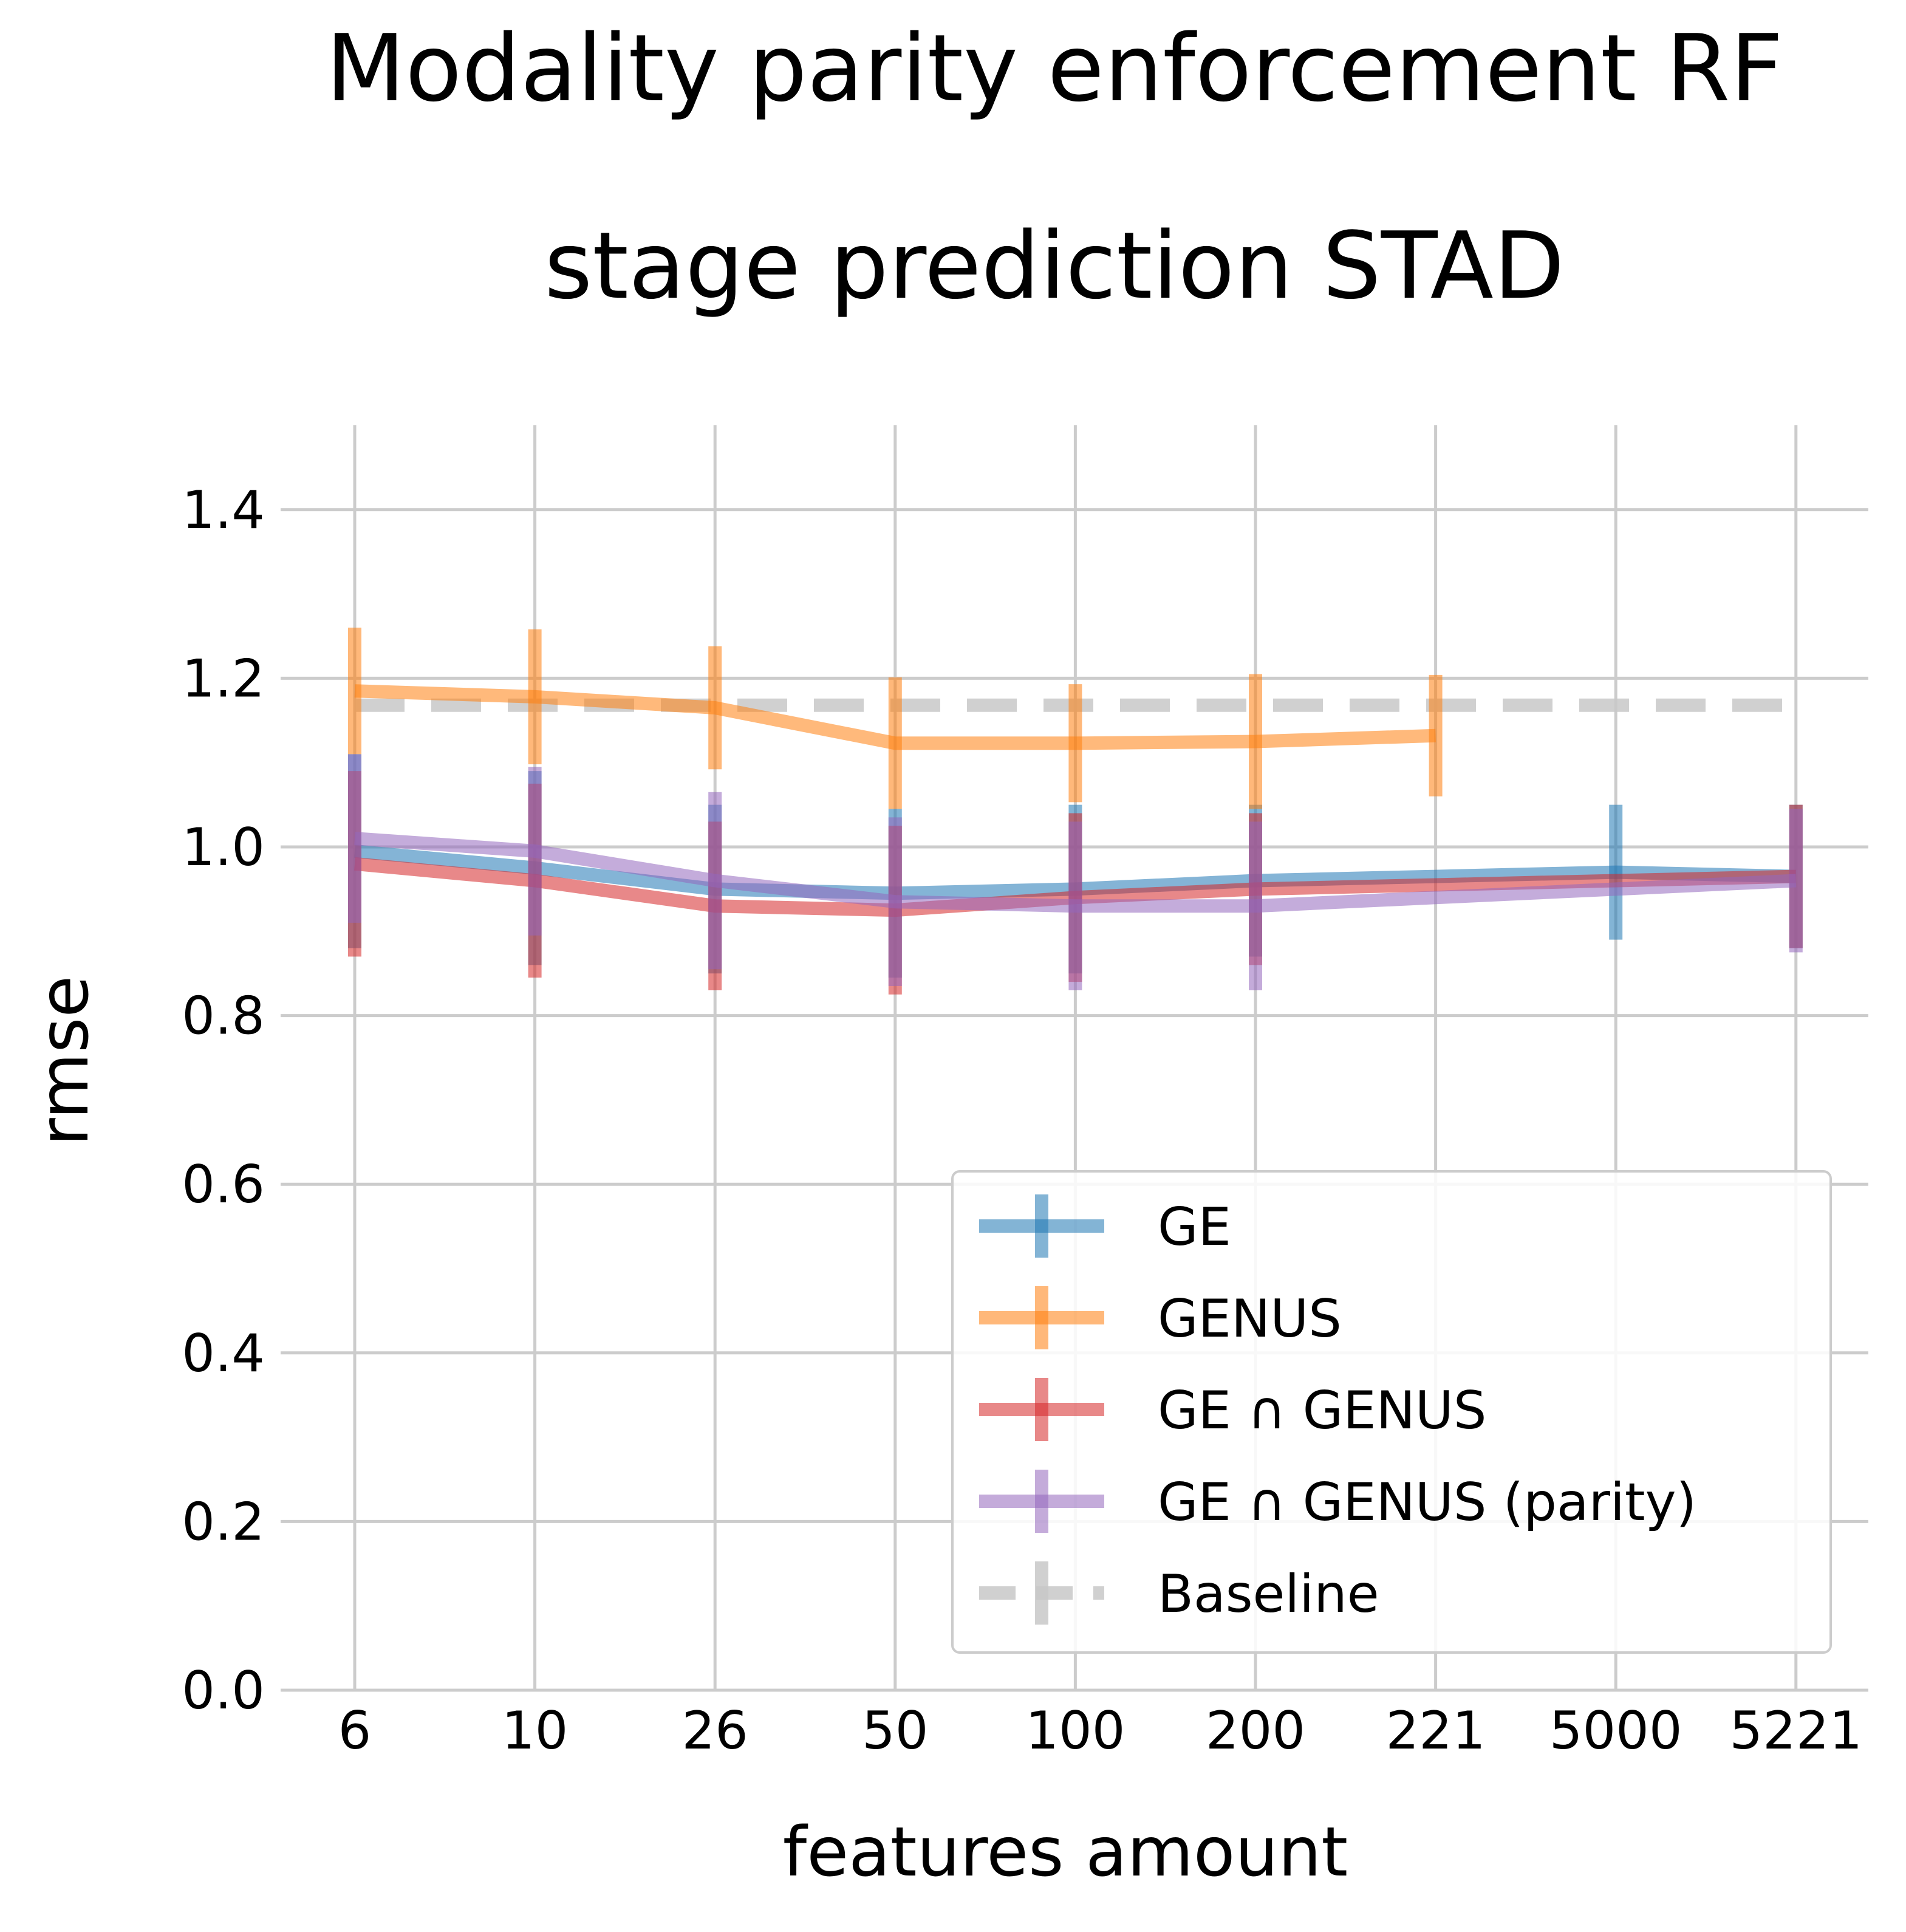 This screenshot has width=1906, height=1932. I want to click on chart-title: Modality parity enforcement RF, so click(1054, 68).